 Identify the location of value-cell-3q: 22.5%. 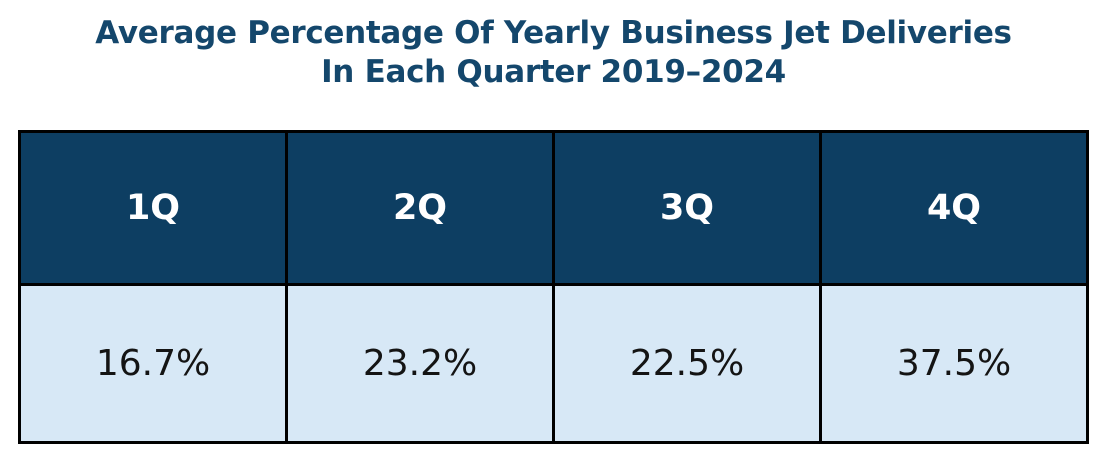
(687, 363).